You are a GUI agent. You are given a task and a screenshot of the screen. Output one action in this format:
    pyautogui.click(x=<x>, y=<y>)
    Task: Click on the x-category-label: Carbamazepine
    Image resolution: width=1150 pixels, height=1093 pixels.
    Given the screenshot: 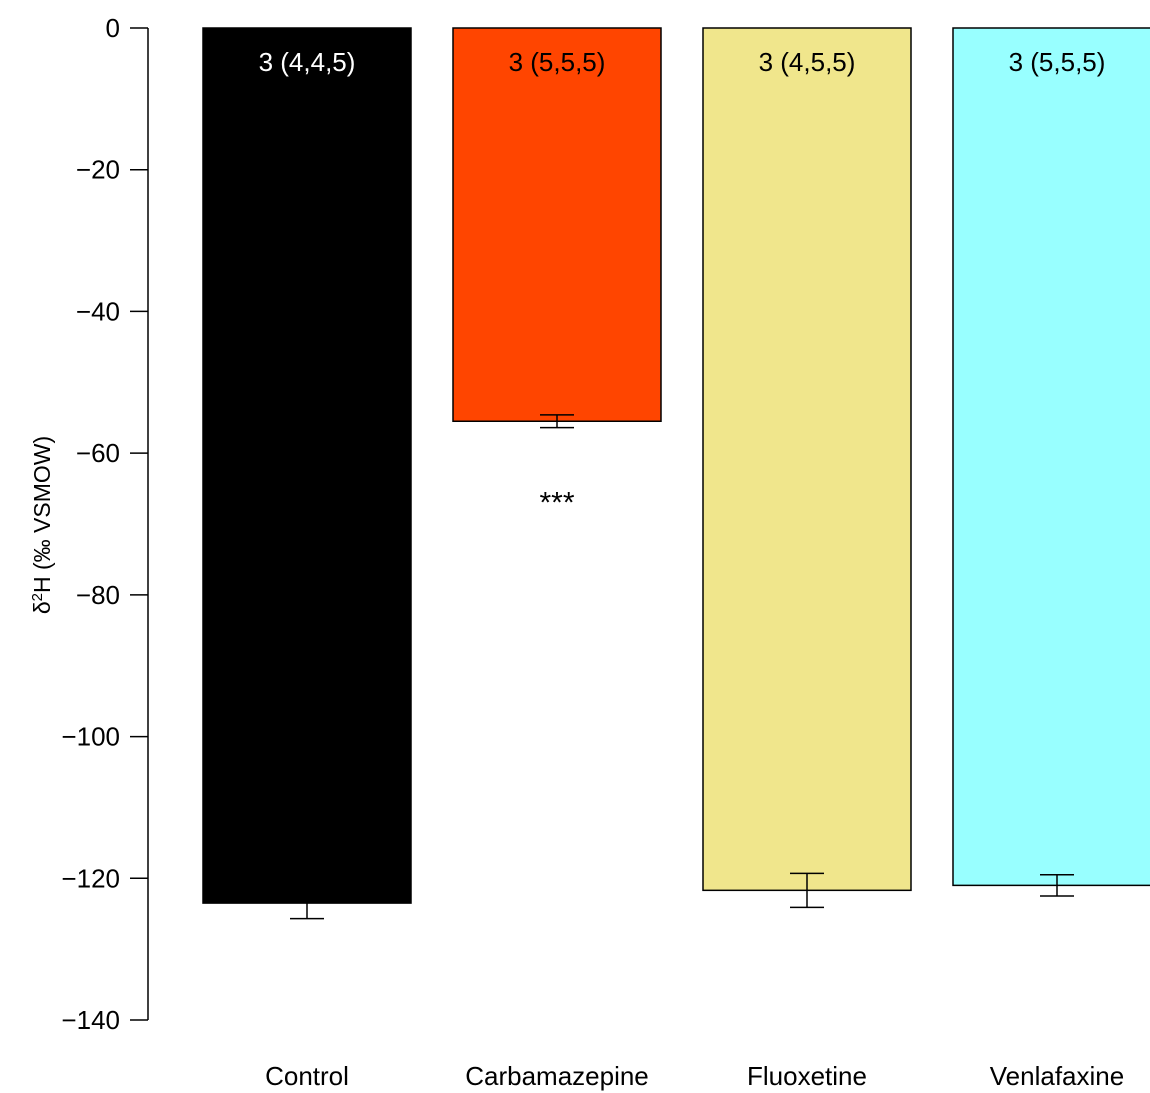 What is the action you would take?
    pyautogui.click(x=557, y=1076)
    